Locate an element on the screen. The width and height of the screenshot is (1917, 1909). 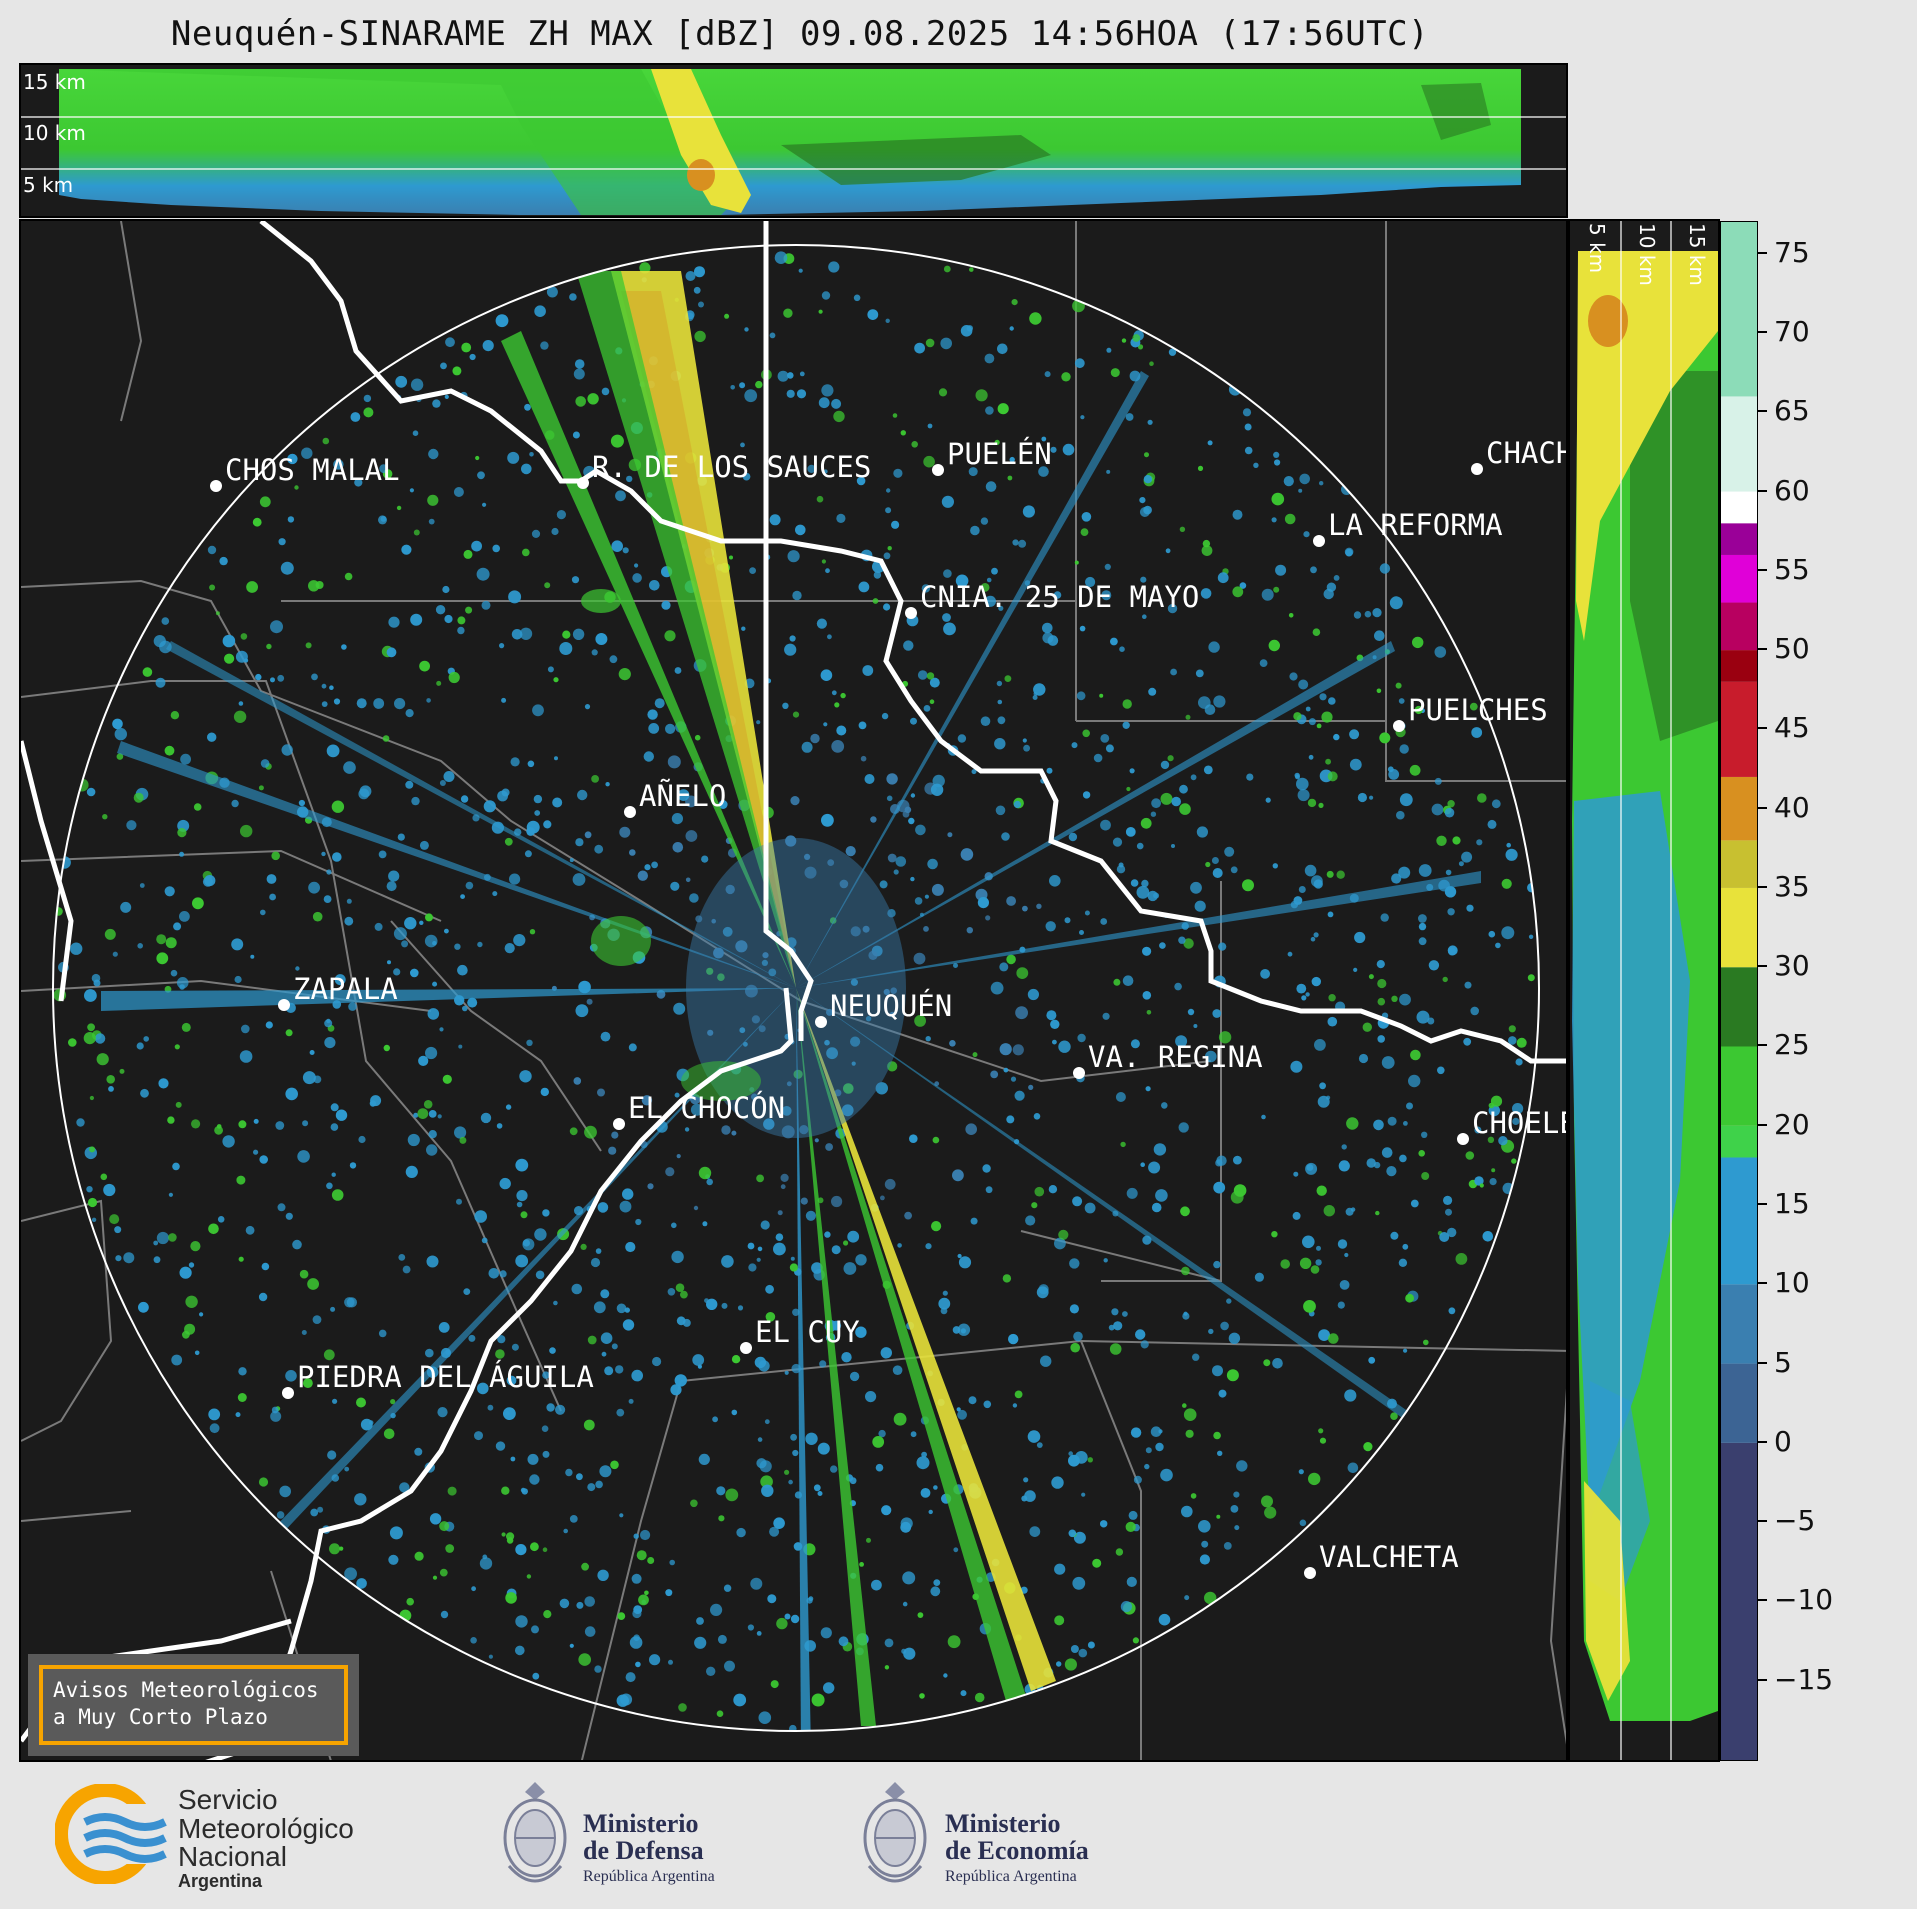
notice-box: Avisos Meteorológicos a Muy Corto Plazo is located at coordinates (193, 1705).